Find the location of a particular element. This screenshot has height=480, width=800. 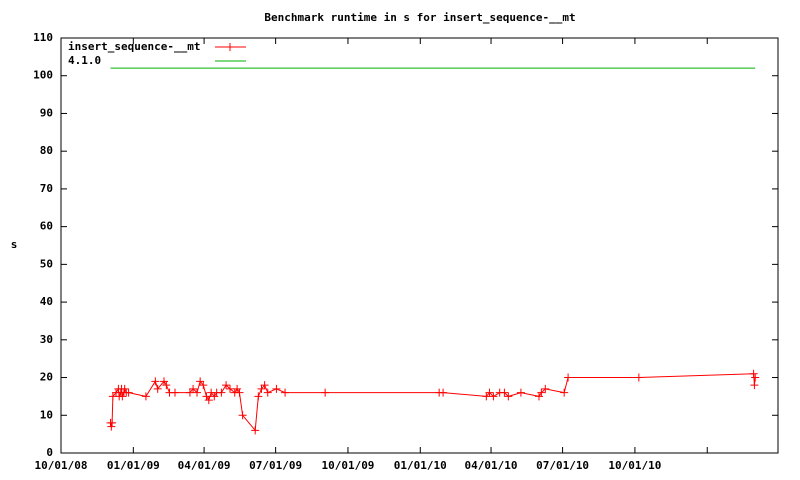

y-tick-label: 110 is located at coordinates (43, 37).